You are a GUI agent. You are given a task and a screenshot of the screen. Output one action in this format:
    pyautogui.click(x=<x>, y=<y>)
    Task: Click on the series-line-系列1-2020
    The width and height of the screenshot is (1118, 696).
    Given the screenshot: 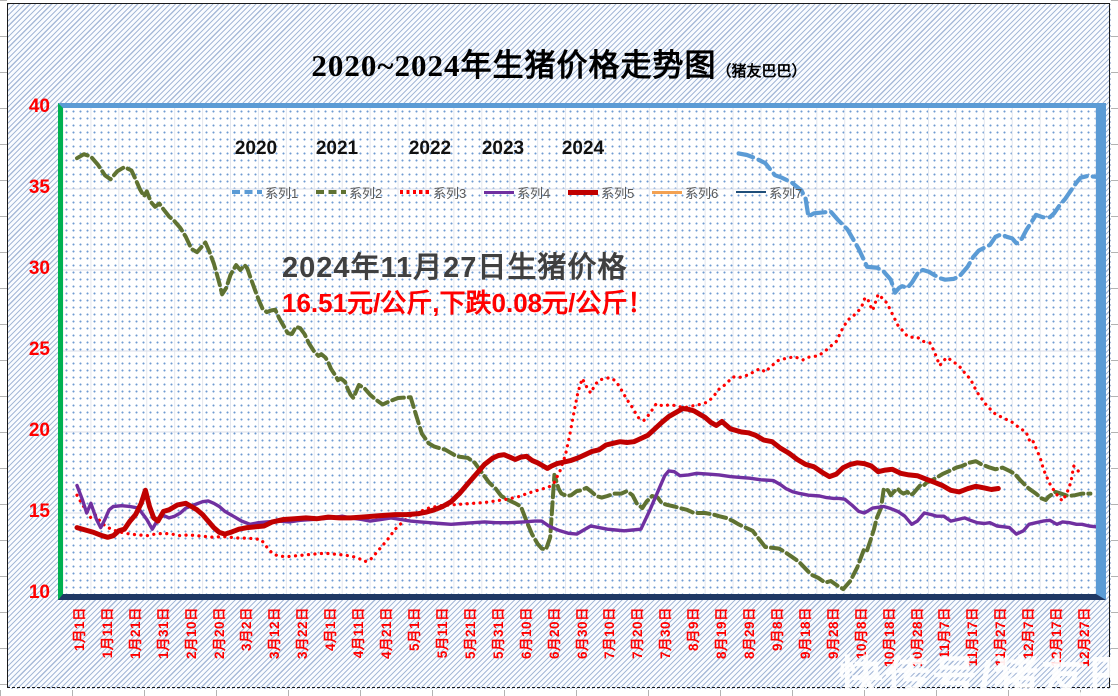 What is the action you would take?
    pyautogui.click(x=916, y=223)
    